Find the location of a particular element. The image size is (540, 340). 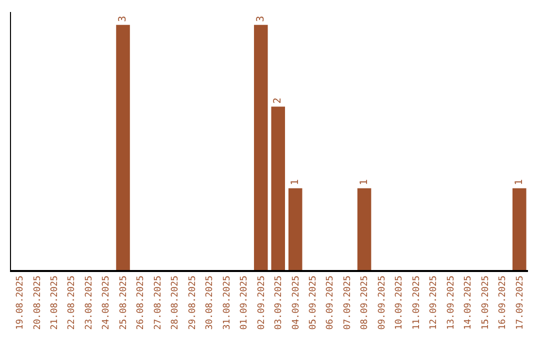

x-tick-label: 05.09.2025 is located at coordinates (313, 303).